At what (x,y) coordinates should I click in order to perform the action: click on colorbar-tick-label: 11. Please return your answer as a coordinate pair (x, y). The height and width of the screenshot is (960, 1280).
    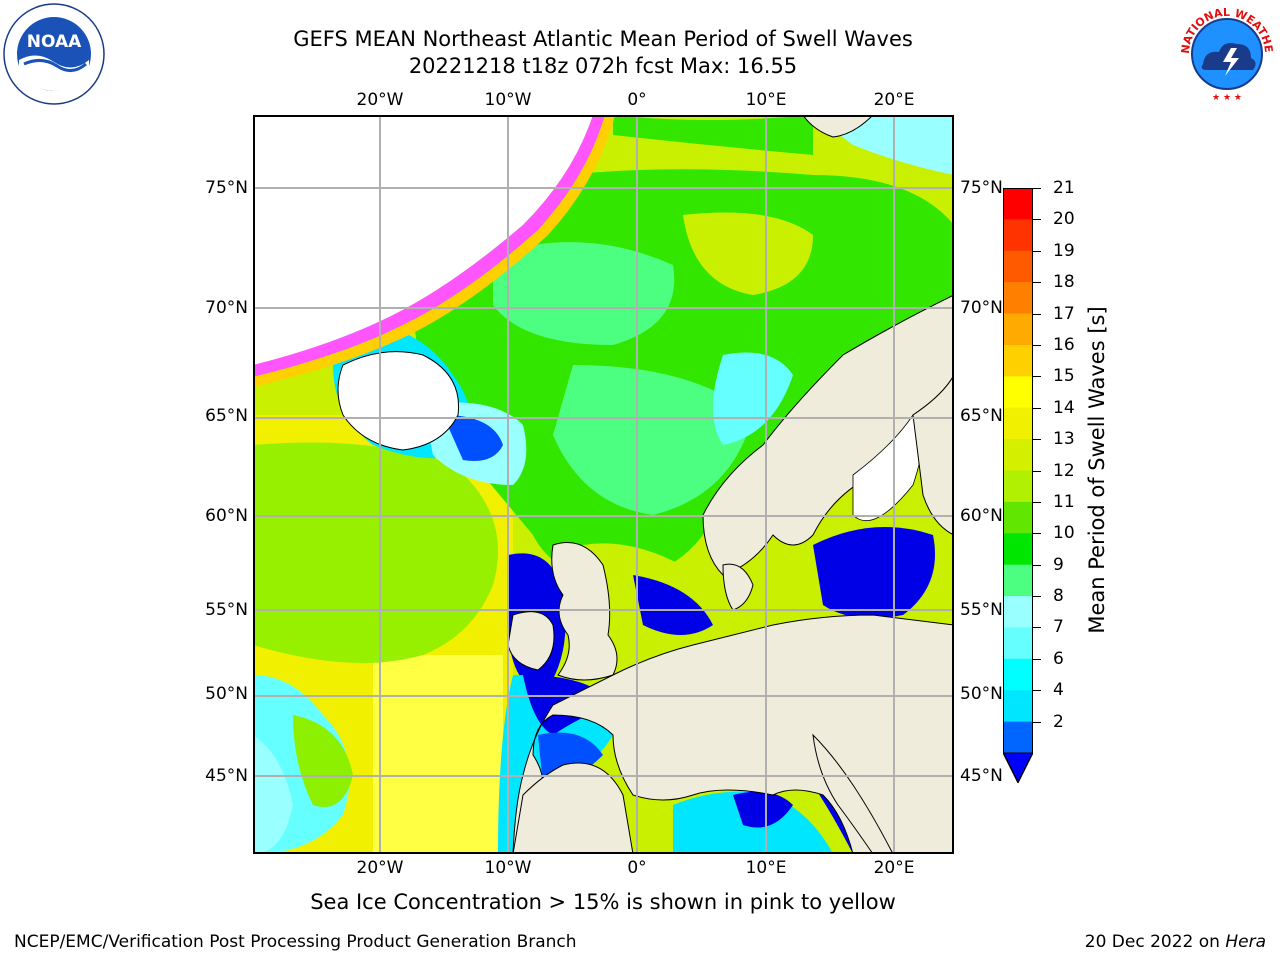
    Looking at the image, I should click on (1064, 501).